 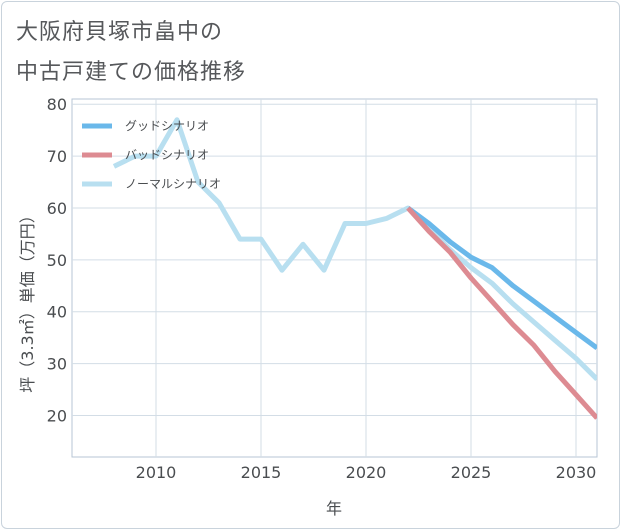 I want to click on x-tick-label: 2015, so click(x=261, y=472).